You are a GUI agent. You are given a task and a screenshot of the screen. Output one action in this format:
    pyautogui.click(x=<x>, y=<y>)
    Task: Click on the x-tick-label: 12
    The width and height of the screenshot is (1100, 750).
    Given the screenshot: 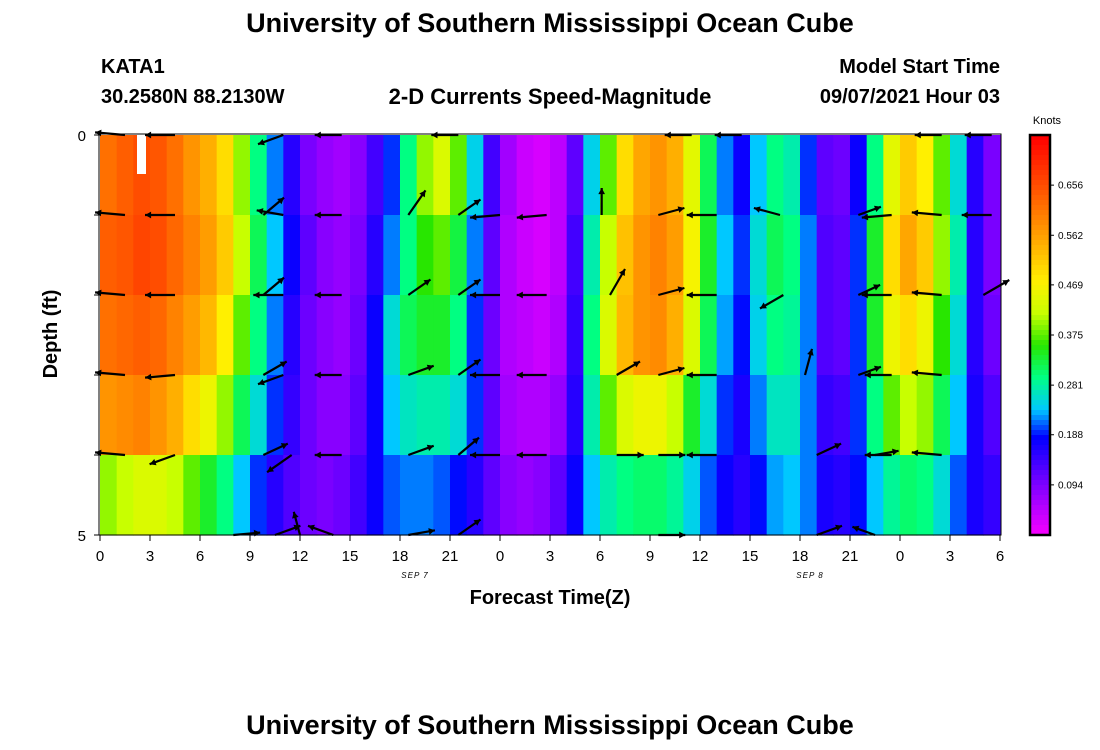 What is the action you would take?
    pyautogui.click(x=300, y=556)
    